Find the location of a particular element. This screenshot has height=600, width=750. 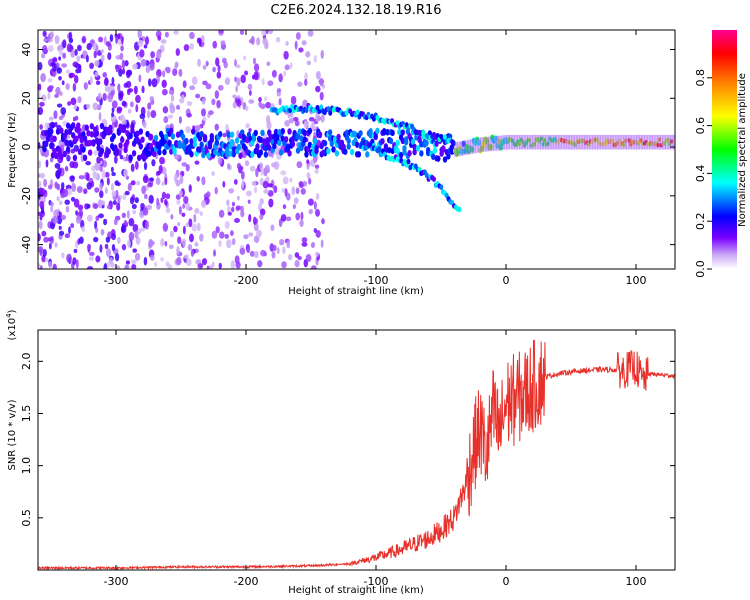

spectrogram-x-tick-label: -200 is located at coordinates (246, 280).